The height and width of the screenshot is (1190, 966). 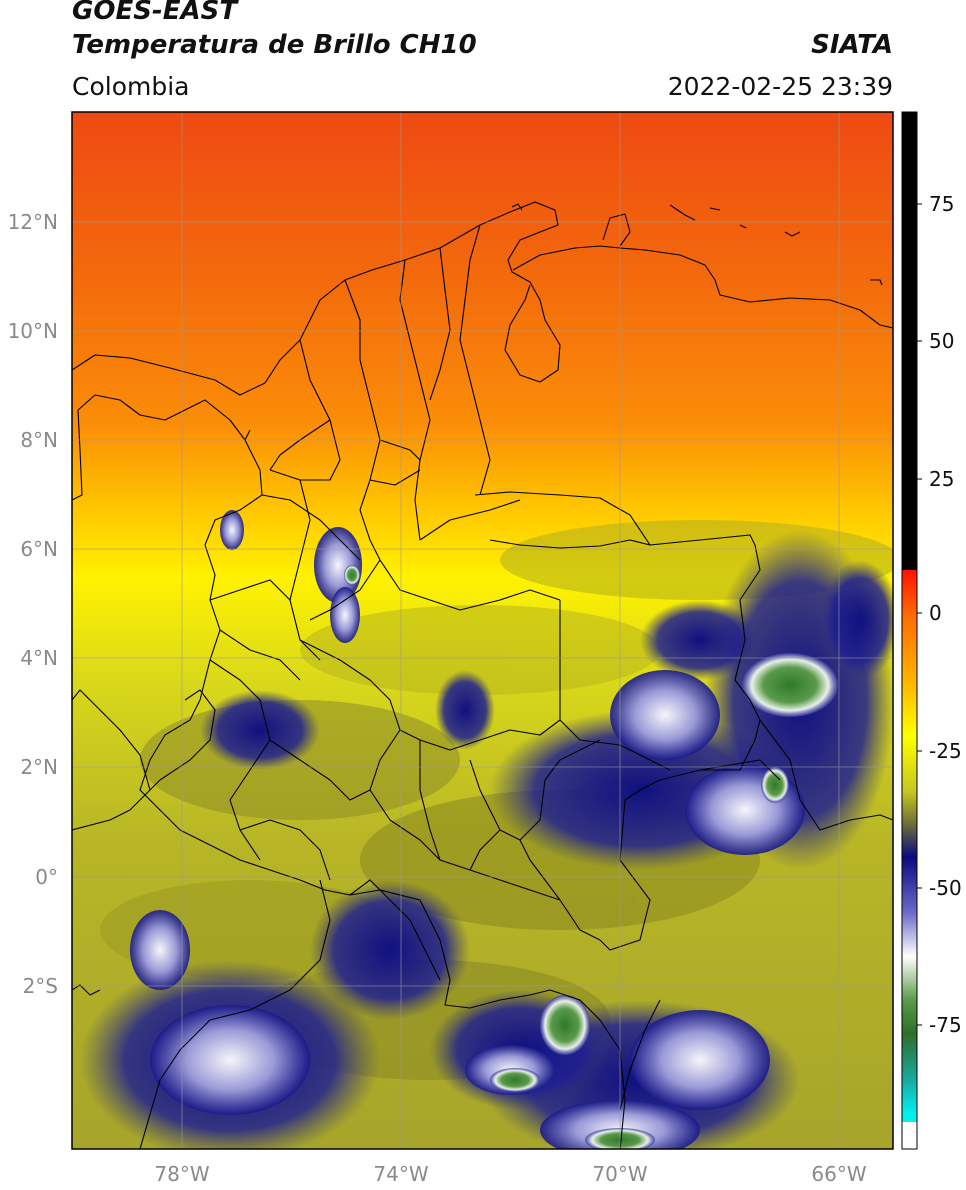 I want to click on colorbar-tick-label: 50, so click(x=941, y=341).